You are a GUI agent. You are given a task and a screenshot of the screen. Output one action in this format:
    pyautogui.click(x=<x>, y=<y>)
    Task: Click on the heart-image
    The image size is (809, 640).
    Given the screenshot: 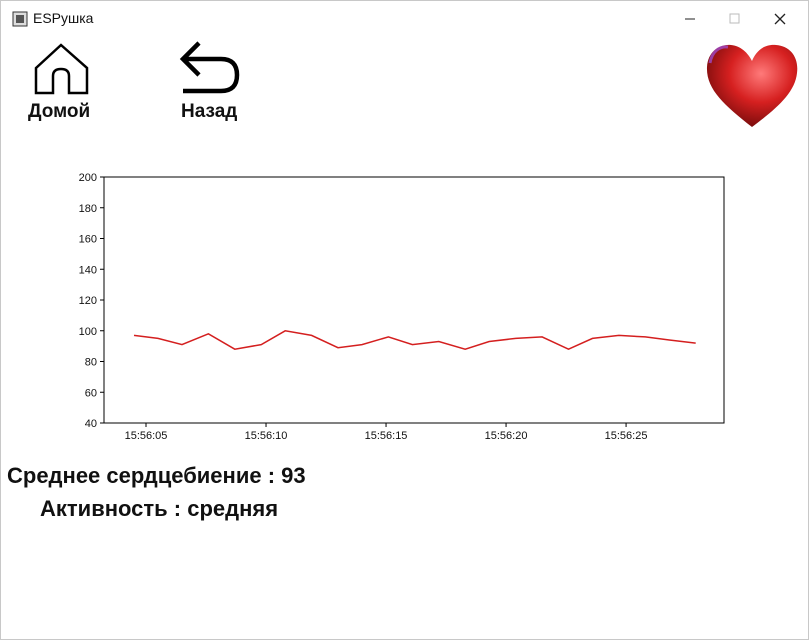 What is the action you would take?
    pyautogui.click(x=752, y=85)
    